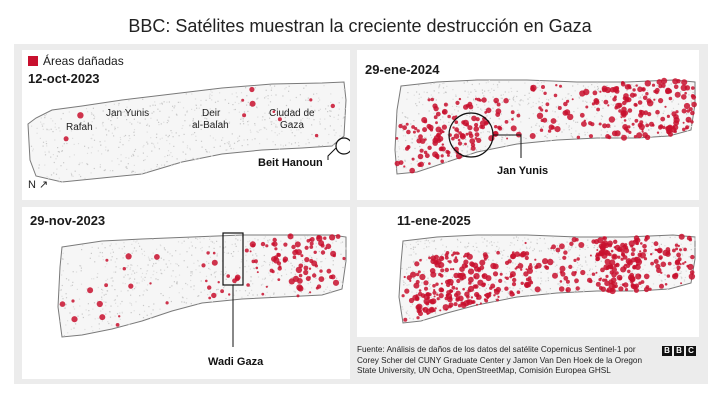 The width and height of the screenshot is (720, 400). What do you see at coordinates (667, 351) in the screenshot?
I see `bbc-logo-b1: B` at bounding box center [667, 351].